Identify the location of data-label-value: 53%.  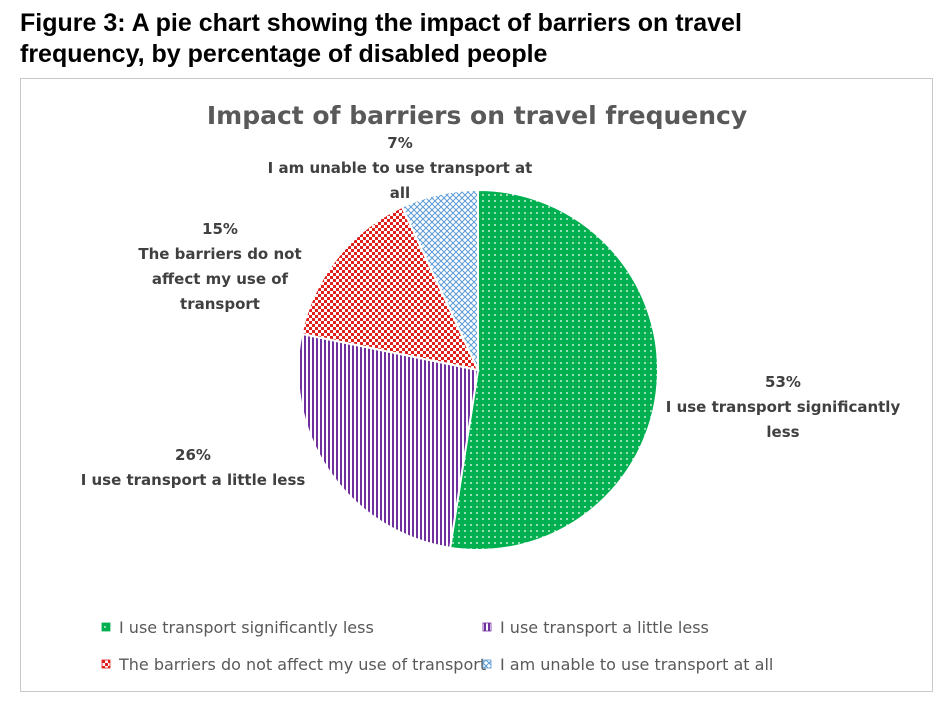
(783, 382).